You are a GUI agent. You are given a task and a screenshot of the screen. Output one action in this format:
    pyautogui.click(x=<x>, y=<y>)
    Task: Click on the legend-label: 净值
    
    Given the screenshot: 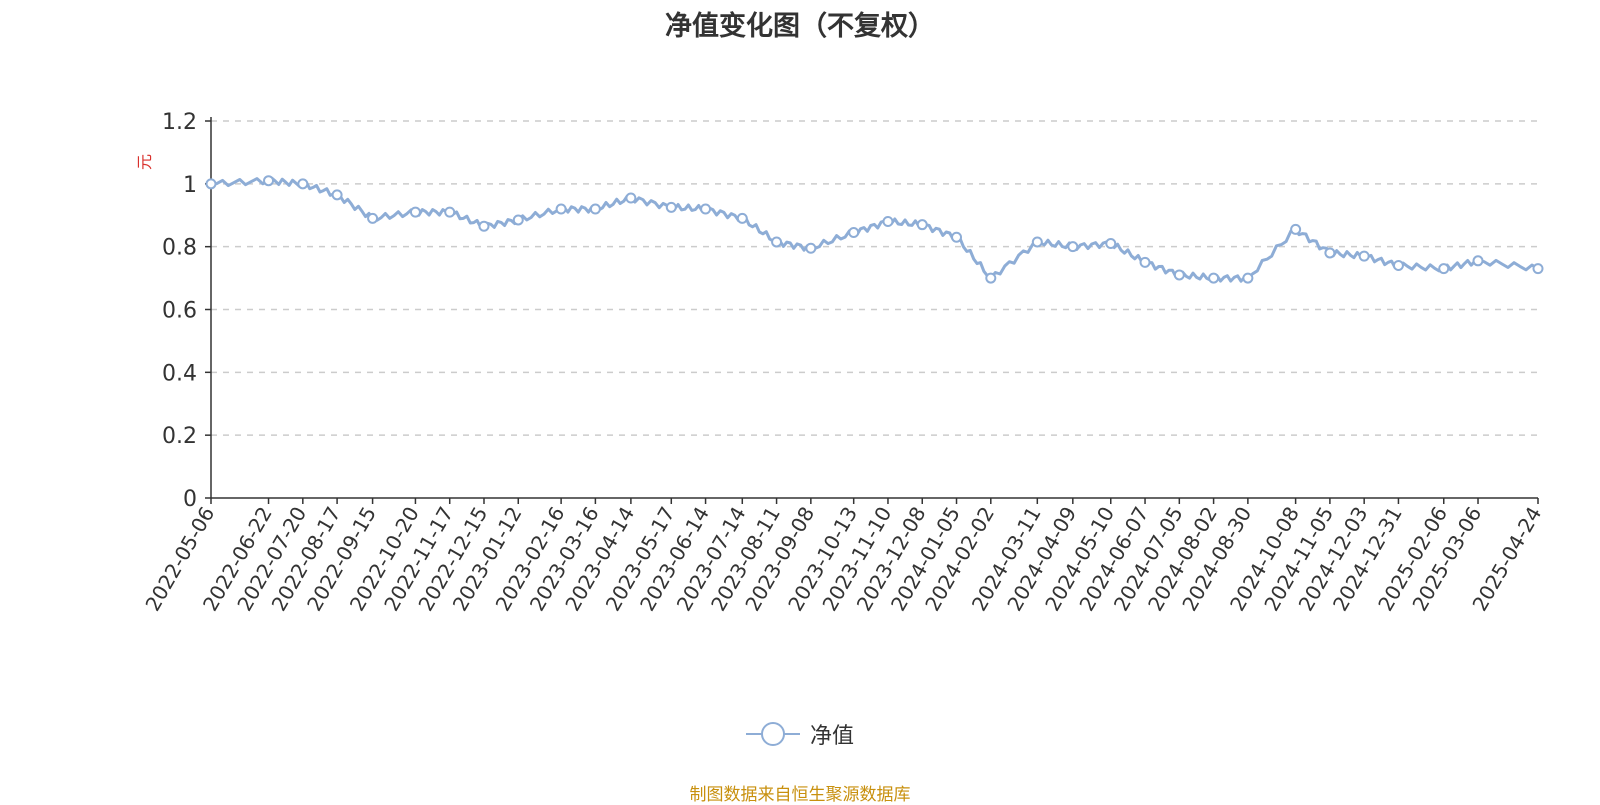 What is the action you would take?
    pyautogui.click(x=831, y=736)
    